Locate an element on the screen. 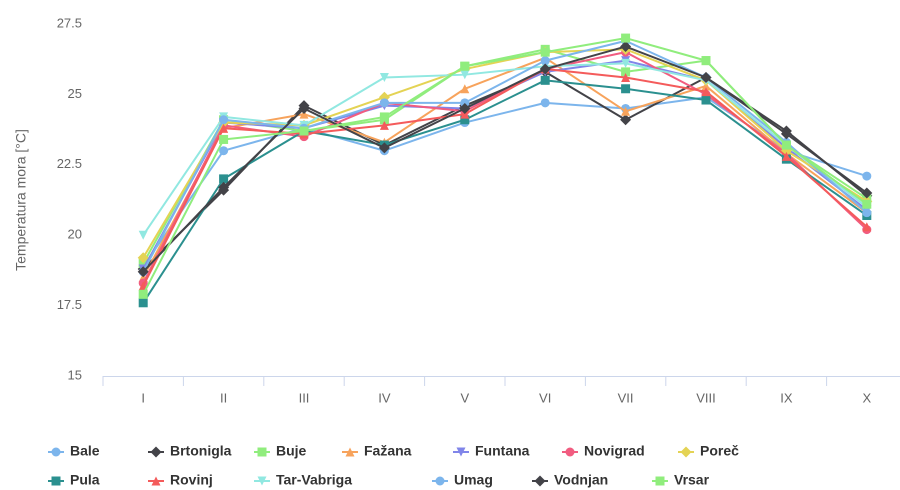  legend-text: Brtonigla is located at coordinates (201, 451).